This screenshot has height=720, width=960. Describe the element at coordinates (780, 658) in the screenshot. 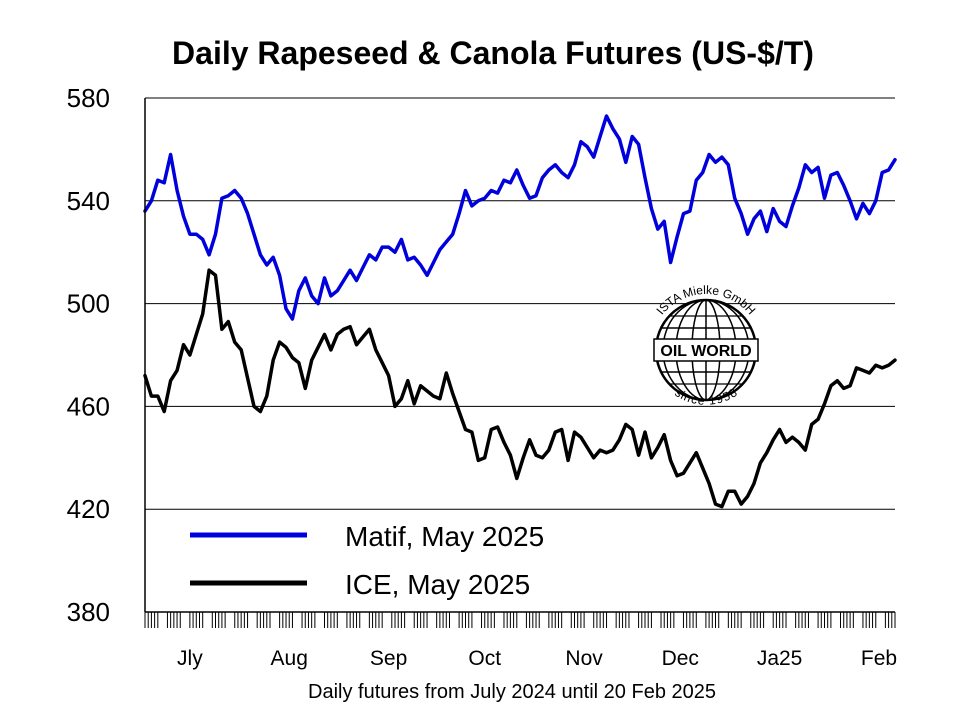

I see `x-tick-label: Ja25` at that location.